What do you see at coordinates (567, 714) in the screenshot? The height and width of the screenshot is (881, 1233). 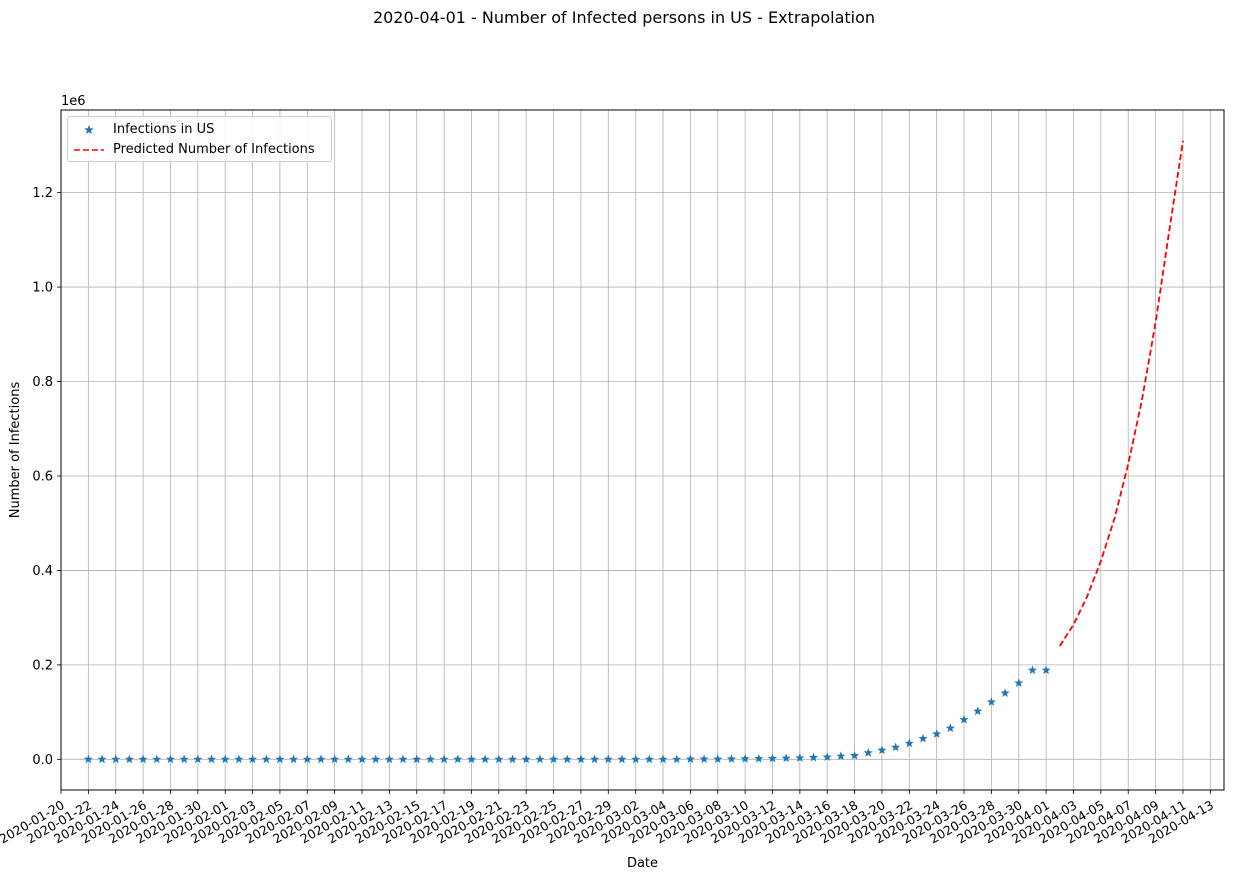 I see `observed-series` at bounding box center [567, 714].